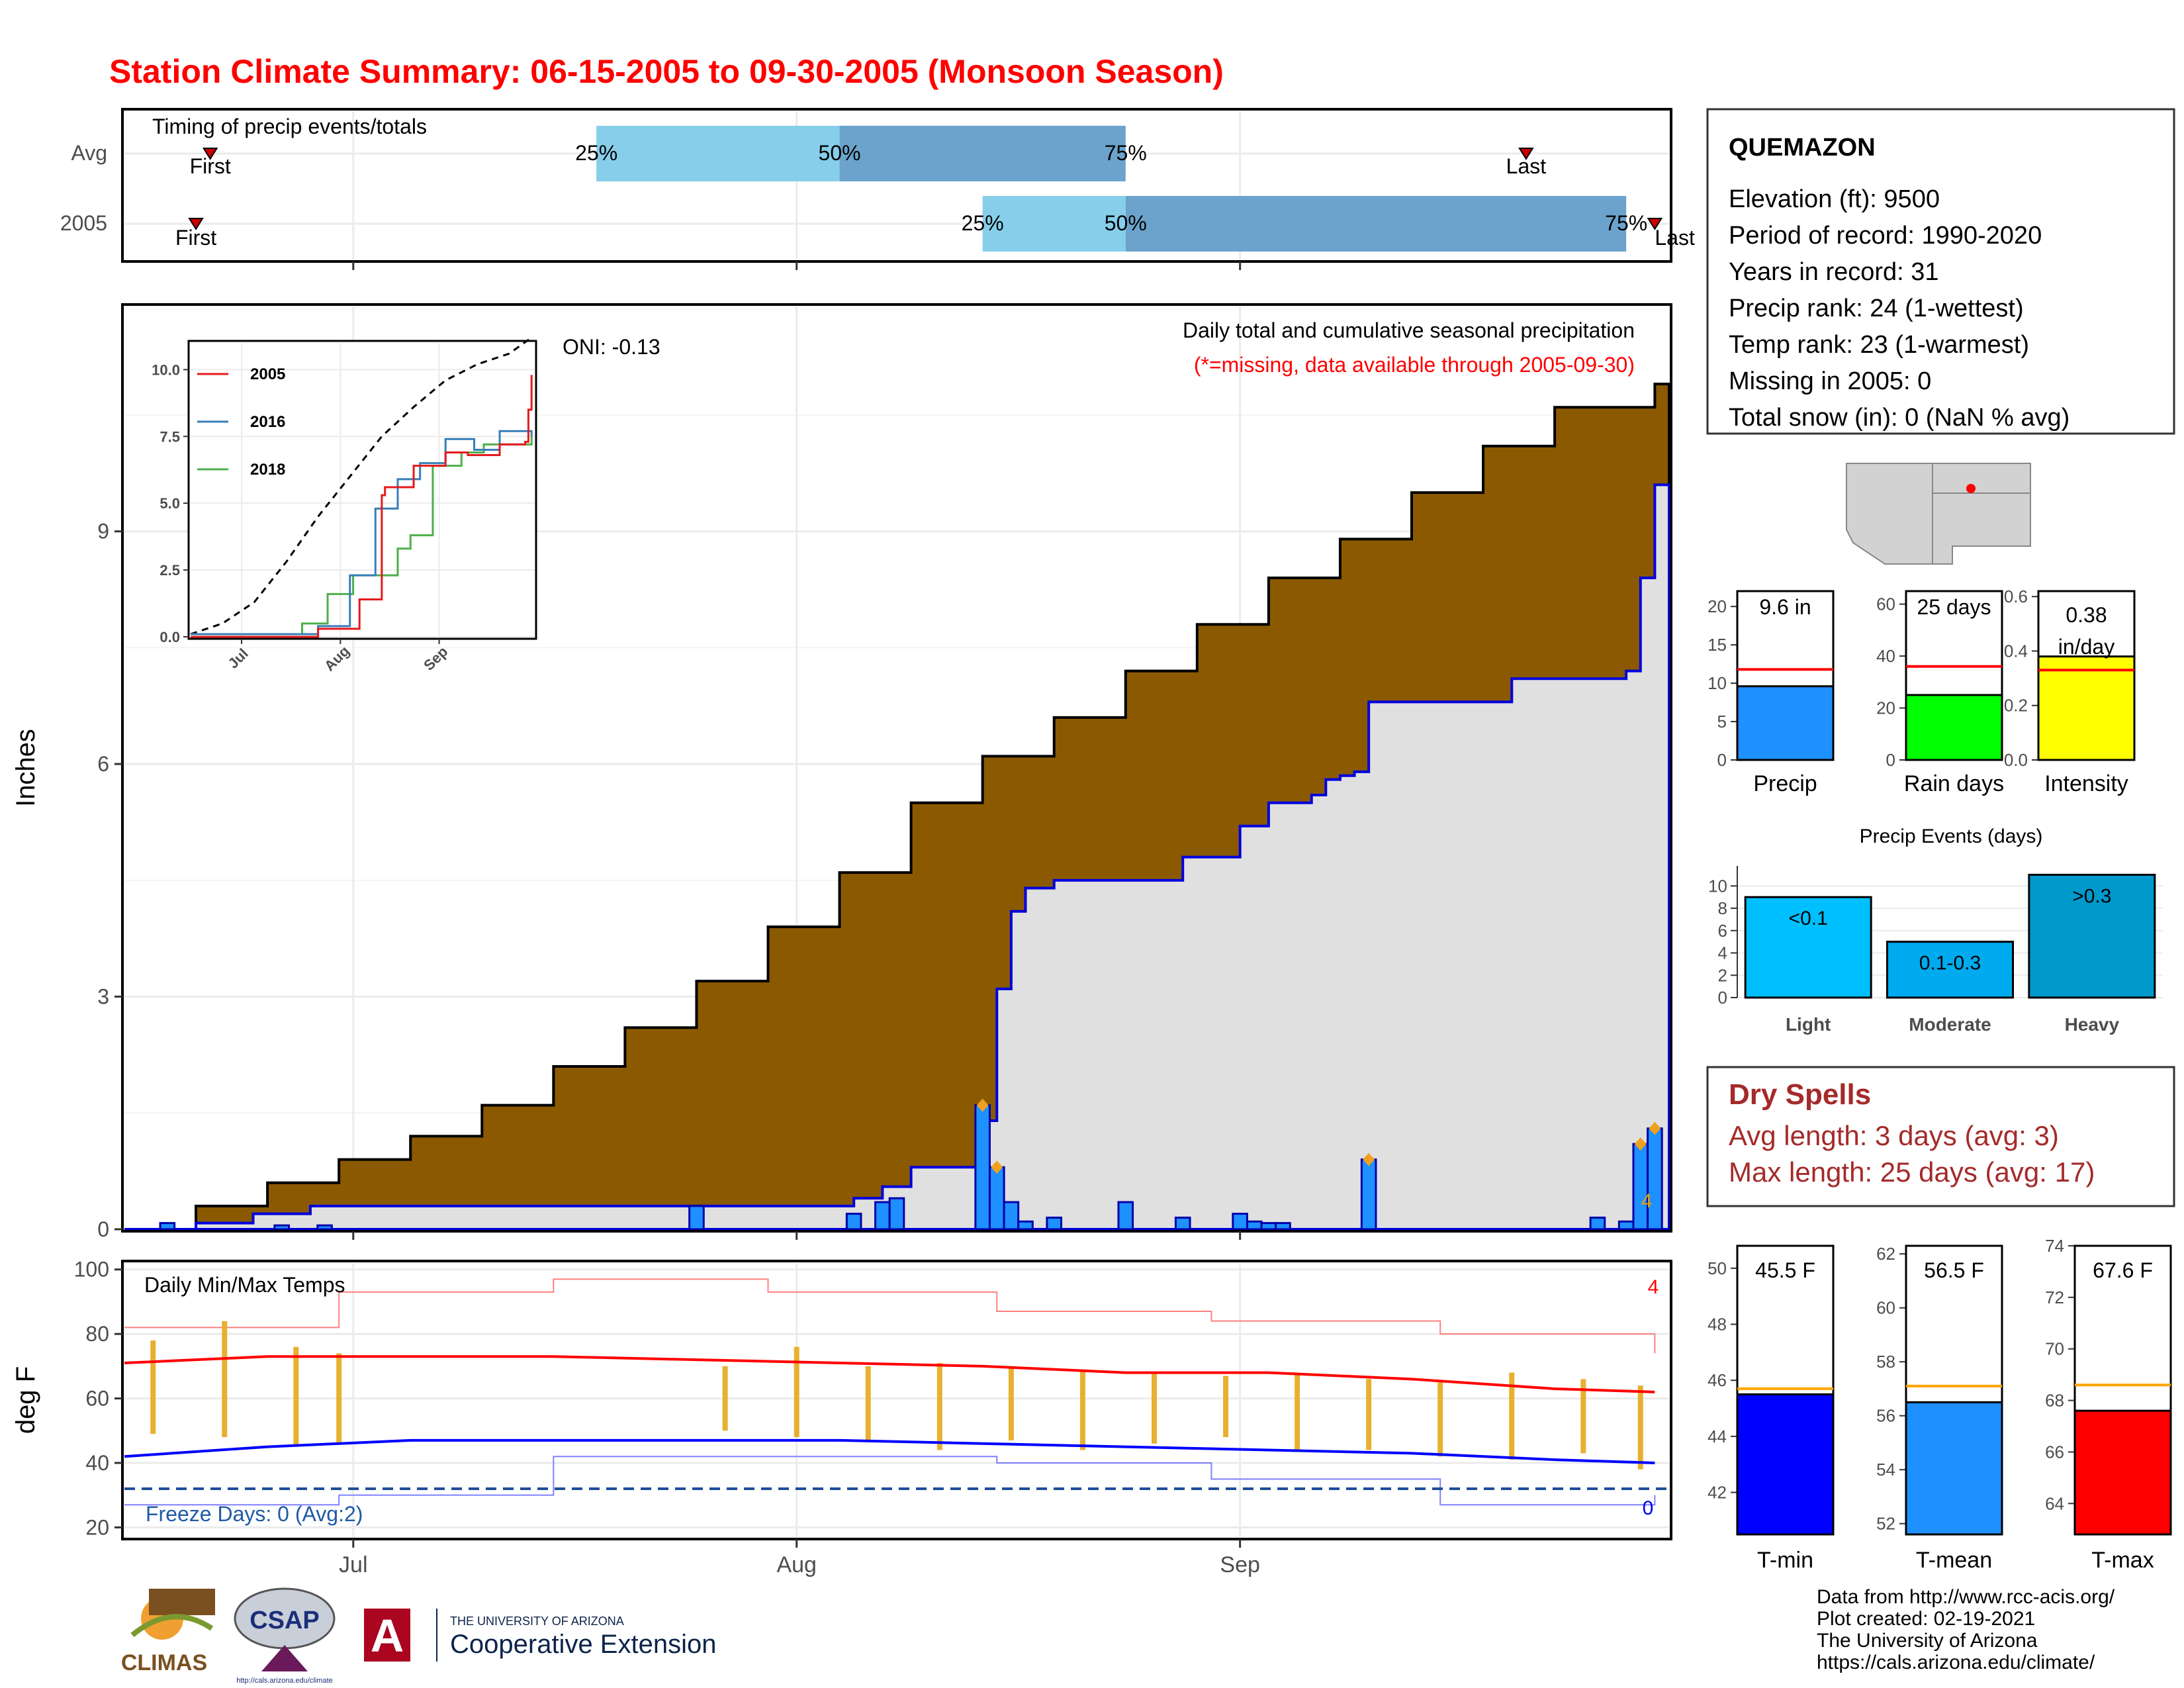  What do you see at coordinates (1885, 1469) in the screenshot?
I see `temp-bar-y-tick-label: 54` at bounding box center [1885, 1469].